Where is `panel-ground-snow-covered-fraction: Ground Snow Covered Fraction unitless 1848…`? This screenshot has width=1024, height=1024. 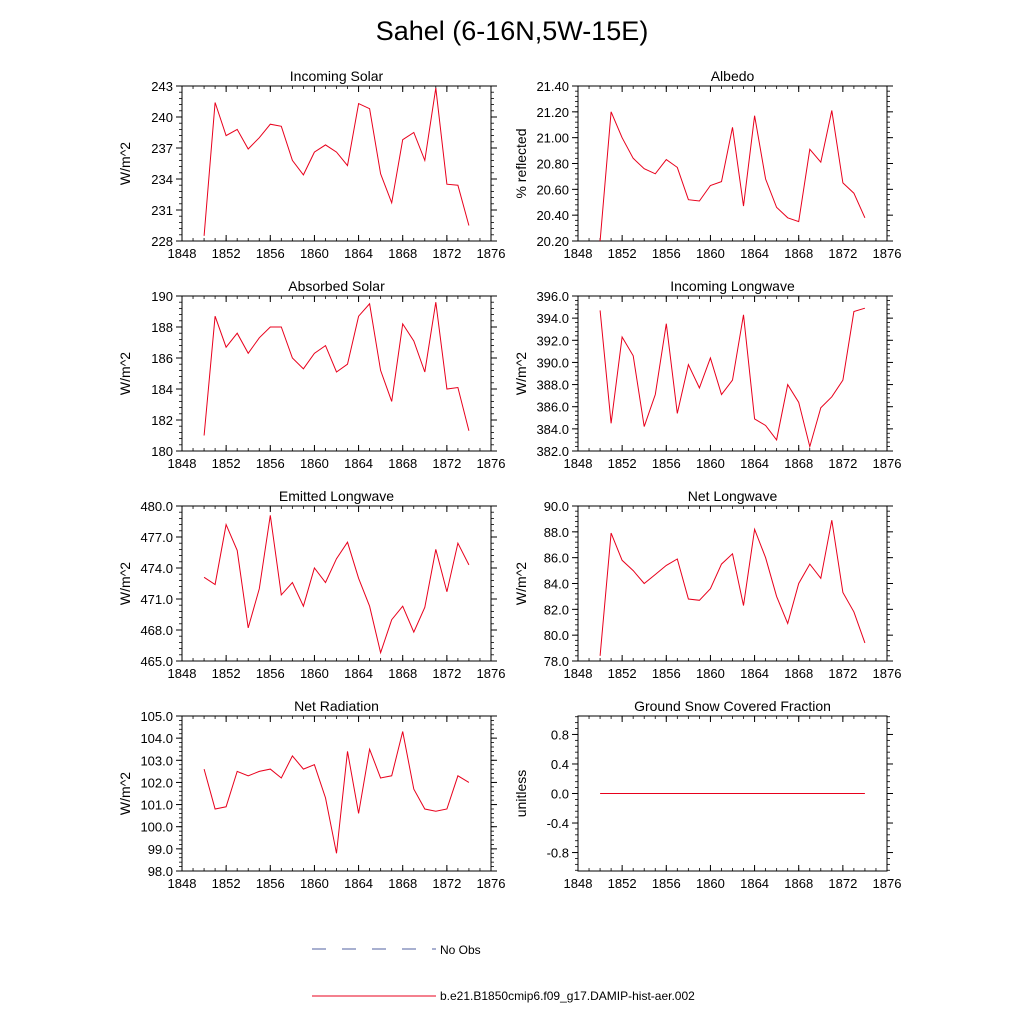
panel-ground-snow-covered-fraction: Ground Snow Covered Fraction unitless 1848… is located at coordinates (707, 794).